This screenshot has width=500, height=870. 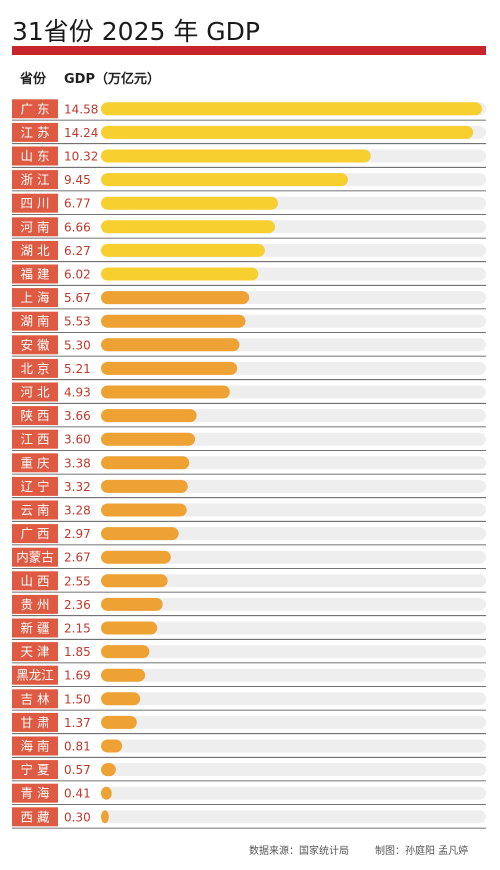 I want to click on province-label: 甘 肃, so click(x=35, y=722).